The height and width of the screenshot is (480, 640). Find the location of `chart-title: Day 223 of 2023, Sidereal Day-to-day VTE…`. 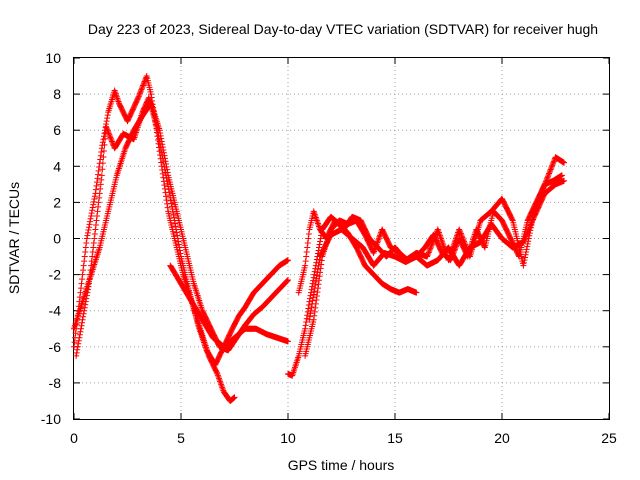

chart-title: Day 223 of 2023, Sidereal Day-to-day VTE… is located at coordinates (343, 29).